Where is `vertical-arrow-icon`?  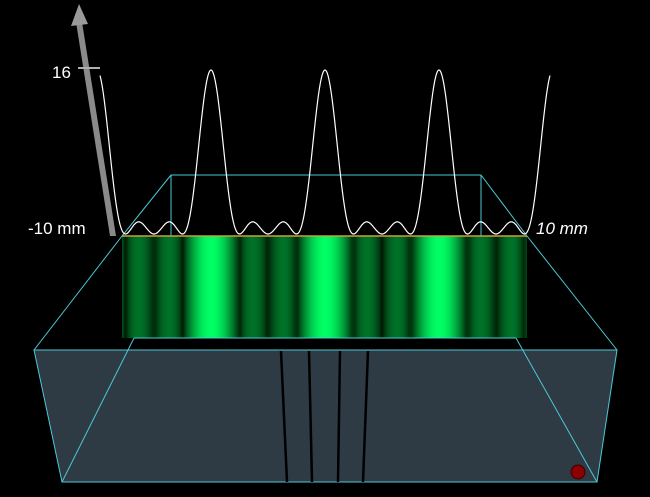
vertical-arrow-icon is located at coordinates (93, 120).